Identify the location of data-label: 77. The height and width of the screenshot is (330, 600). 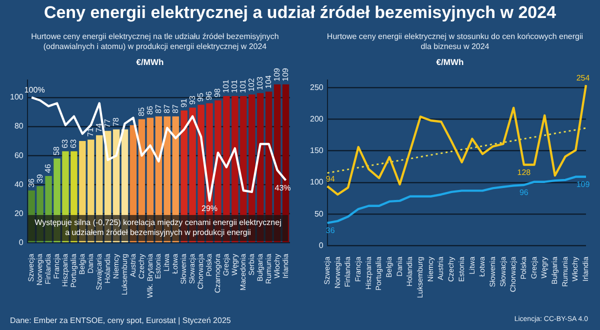
(107, 123).